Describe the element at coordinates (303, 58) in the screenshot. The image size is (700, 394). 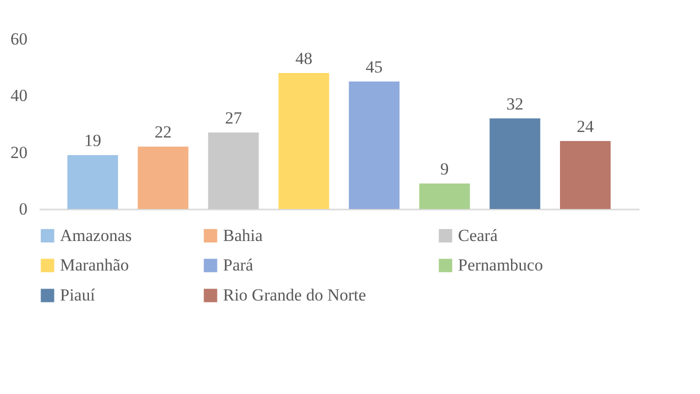
I see `data-label: 48` at that location.